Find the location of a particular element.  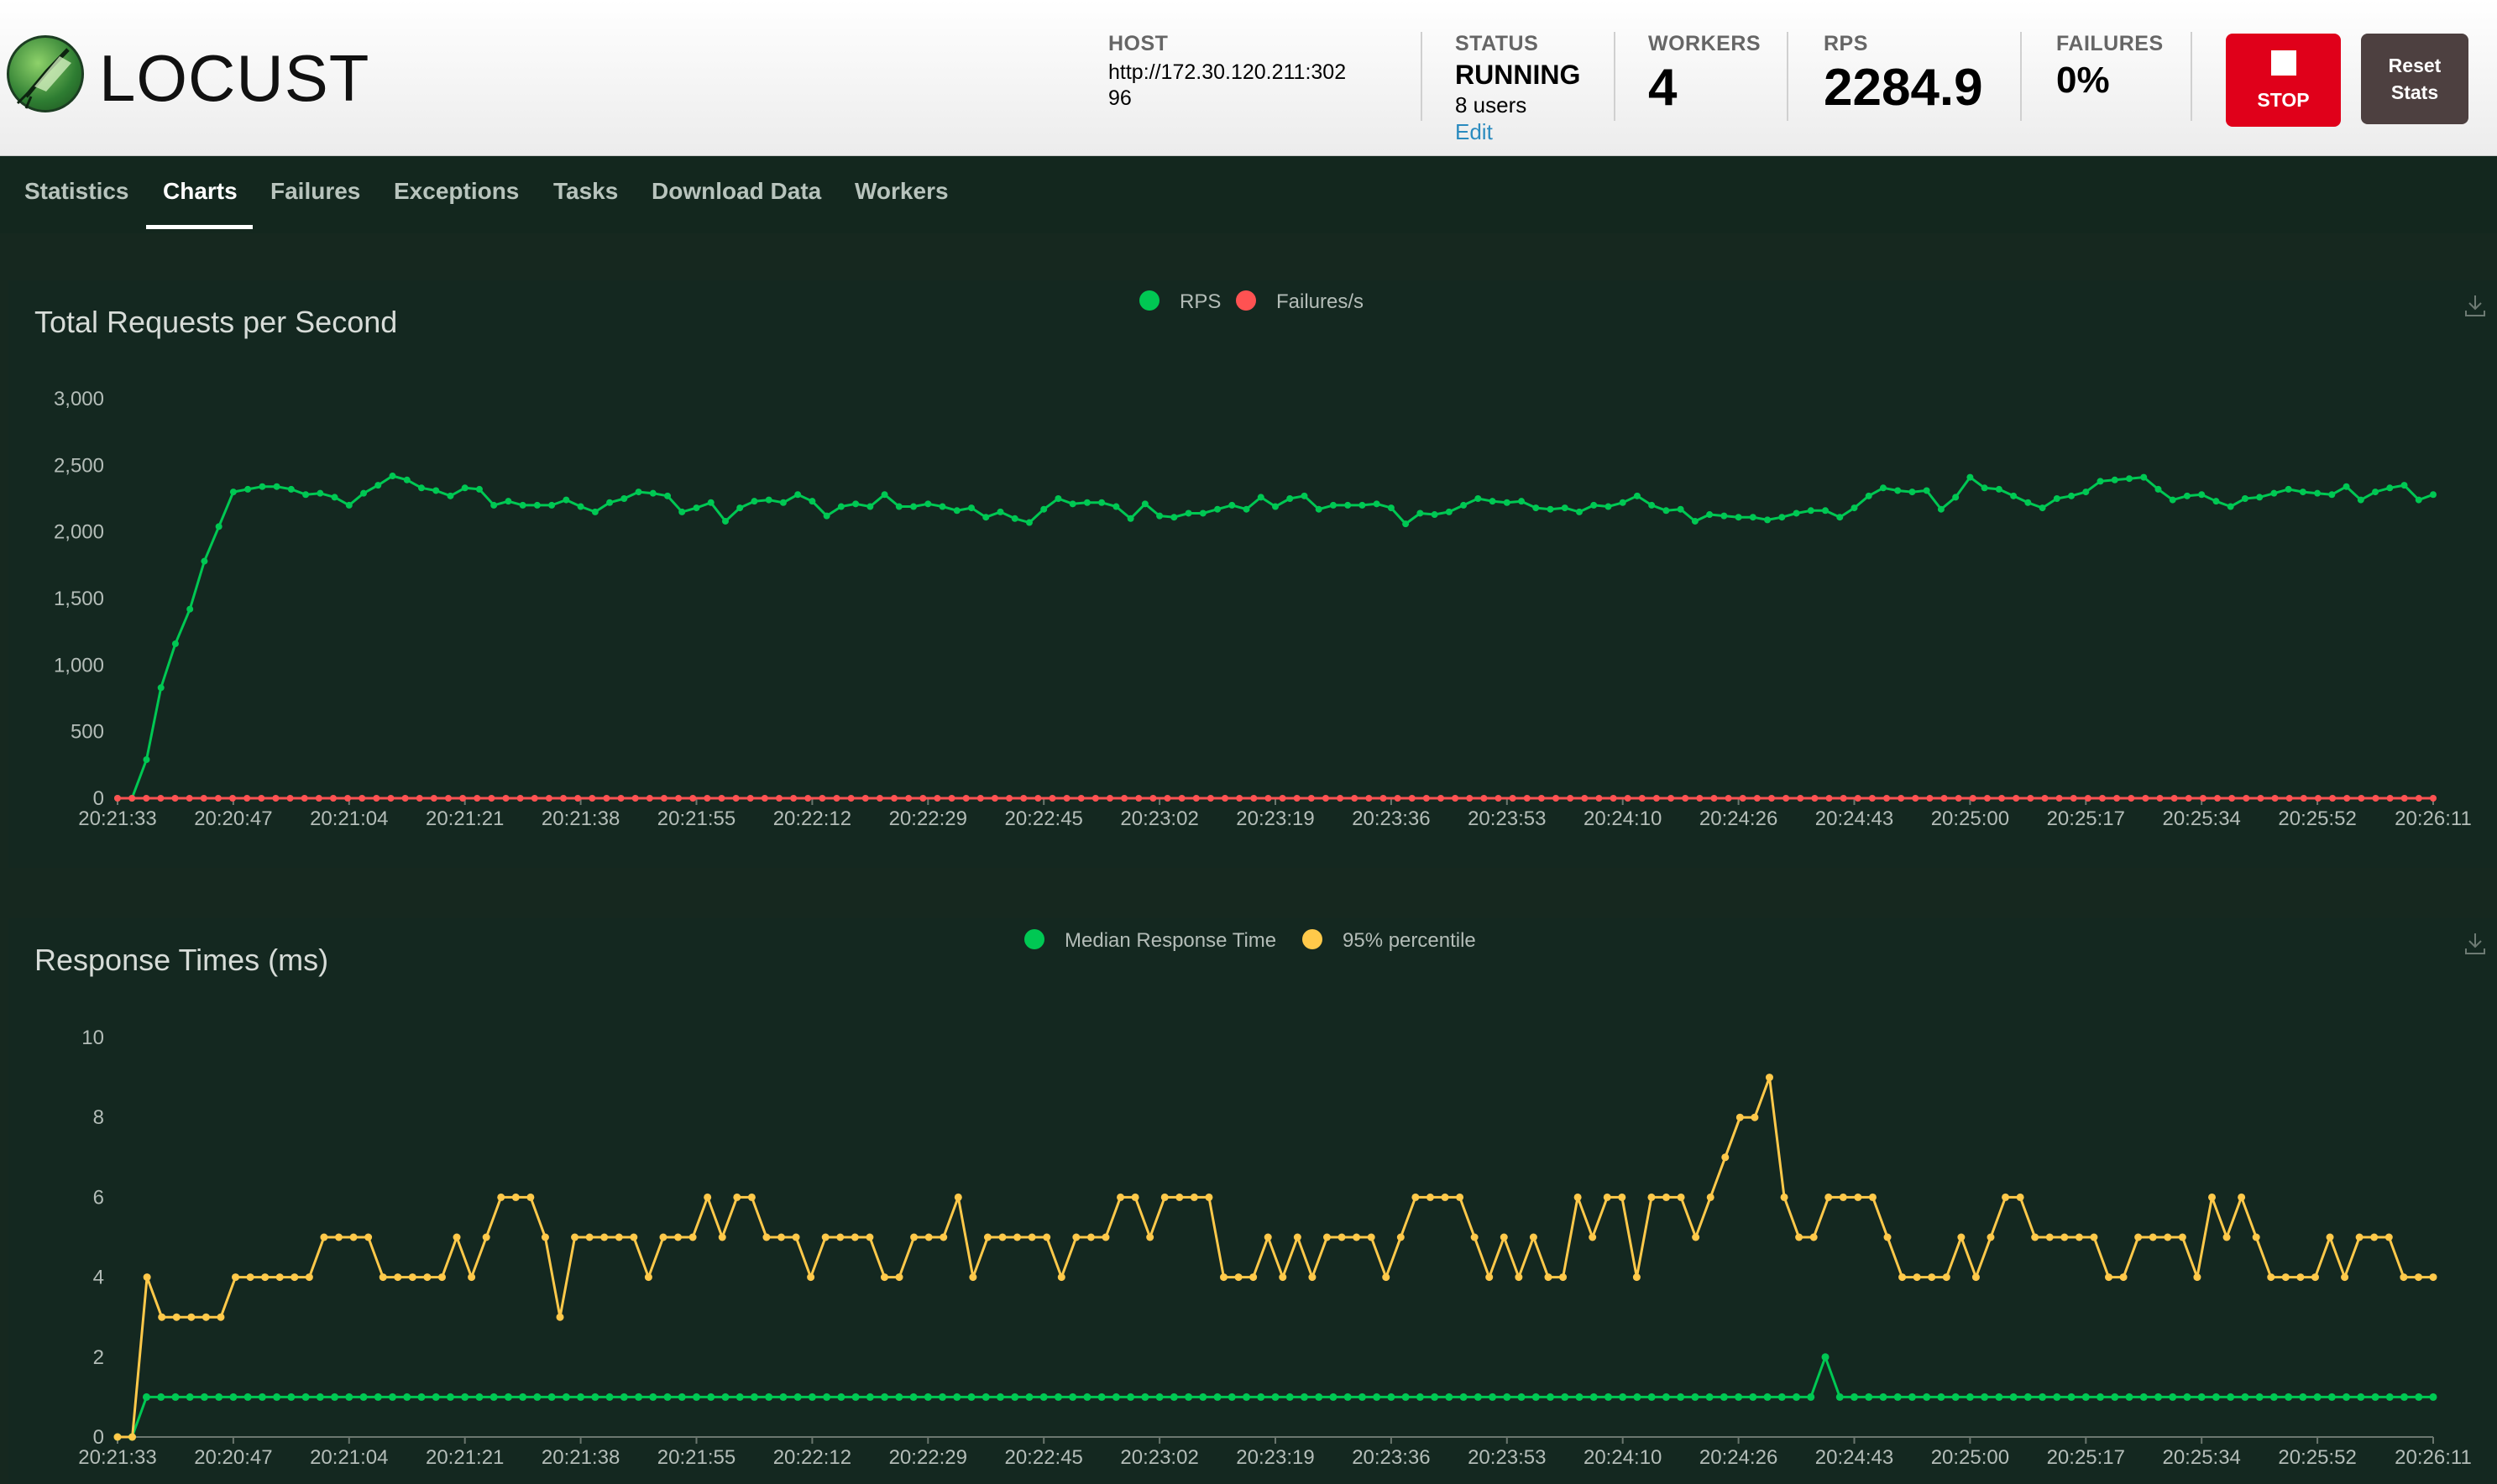

tab-workers: Workers is located at coordinates (902, 191).